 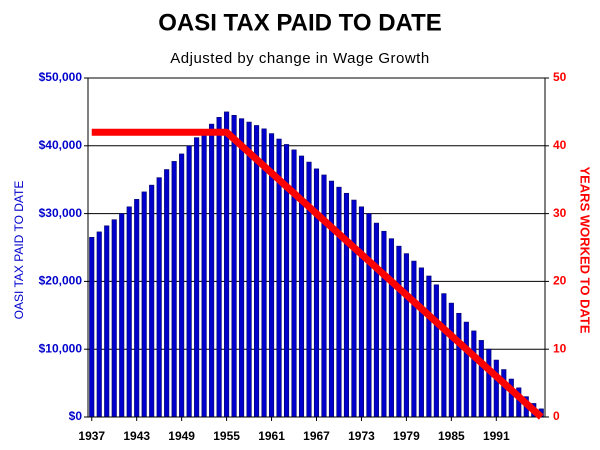 I want to click on y-tick-label: $0, so click(x=76, y=416).